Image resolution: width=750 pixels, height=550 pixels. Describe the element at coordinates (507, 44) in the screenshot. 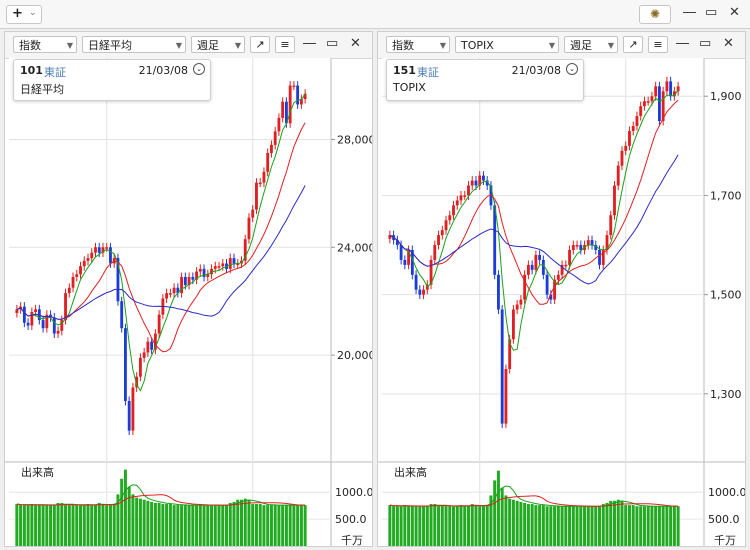

I see `index-select: TOPIX ▼` at that location.